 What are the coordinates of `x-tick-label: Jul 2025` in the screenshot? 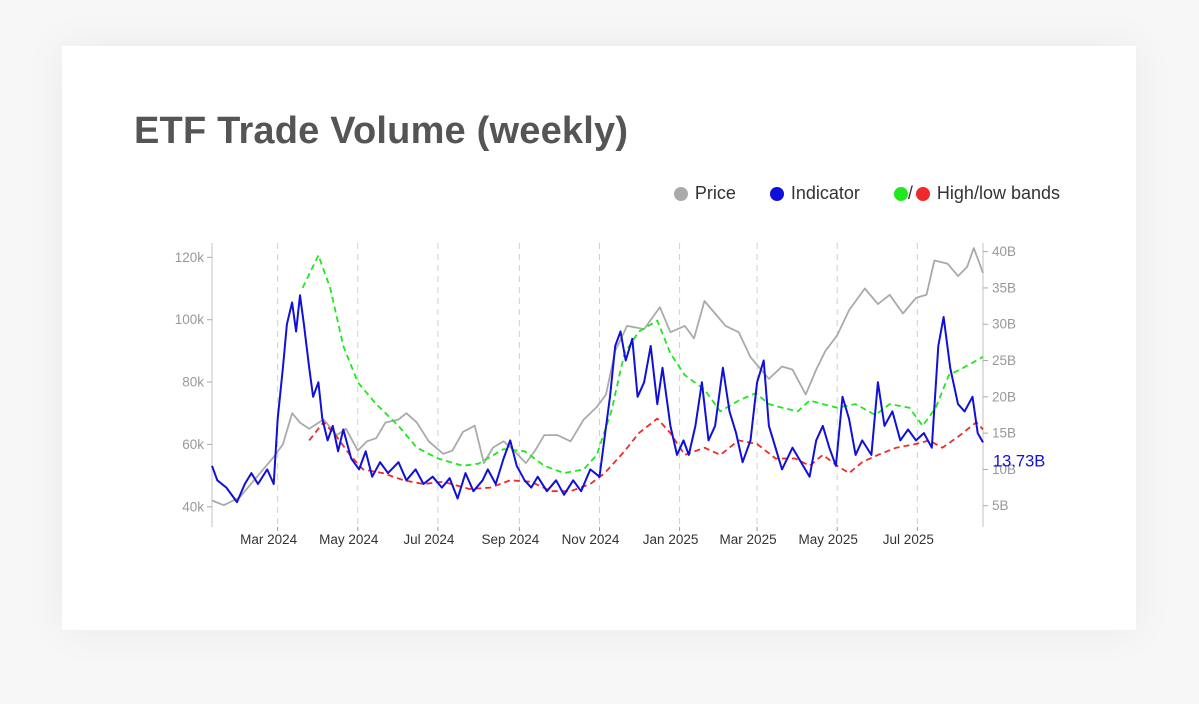 It's located at (908, 539).